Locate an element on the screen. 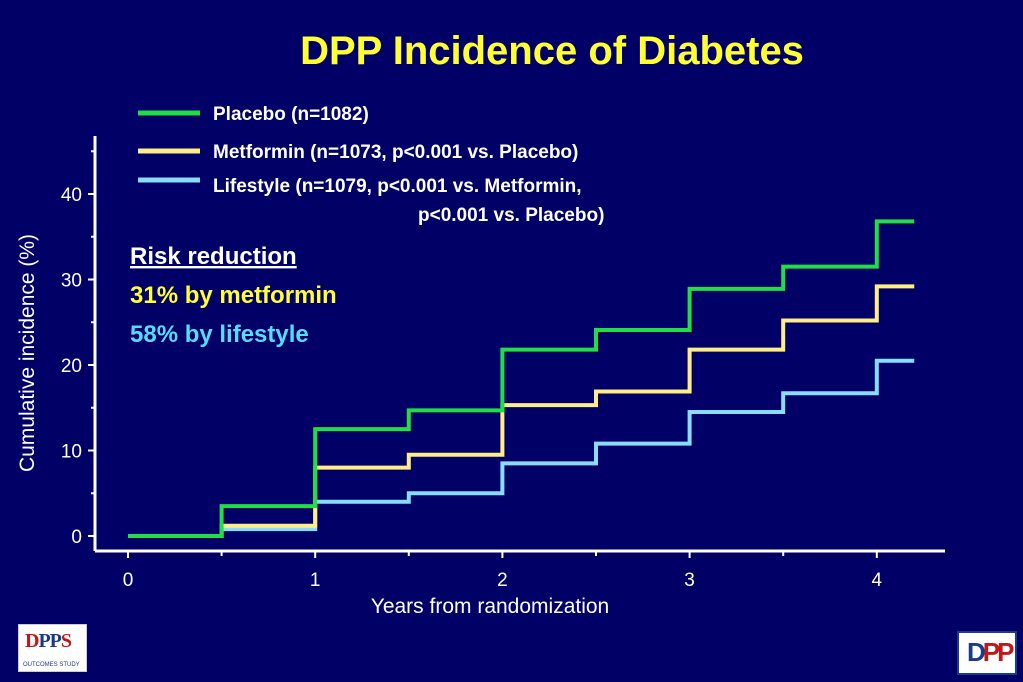 Image resolution: width=1023 pixels, height=682 pixels. dpp-outcomes-study-logo: DPPS OUTCOMES STUDY is located at coordinates (52, 648).